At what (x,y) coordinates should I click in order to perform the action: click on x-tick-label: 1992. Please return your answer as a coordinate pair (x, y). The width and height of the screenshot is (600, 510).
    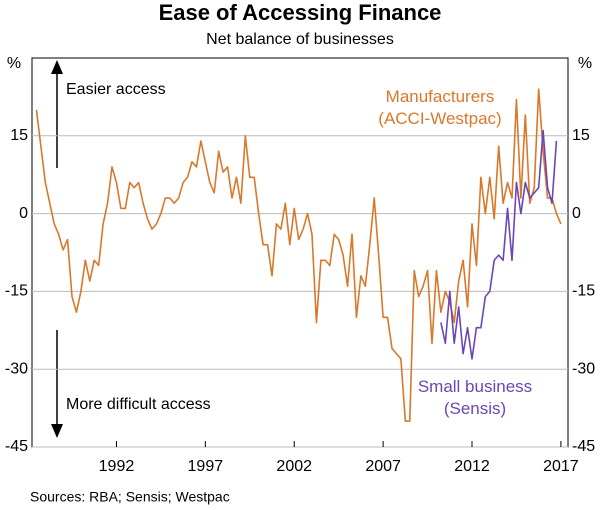
    Looking at the image, I should click on (117, 466).